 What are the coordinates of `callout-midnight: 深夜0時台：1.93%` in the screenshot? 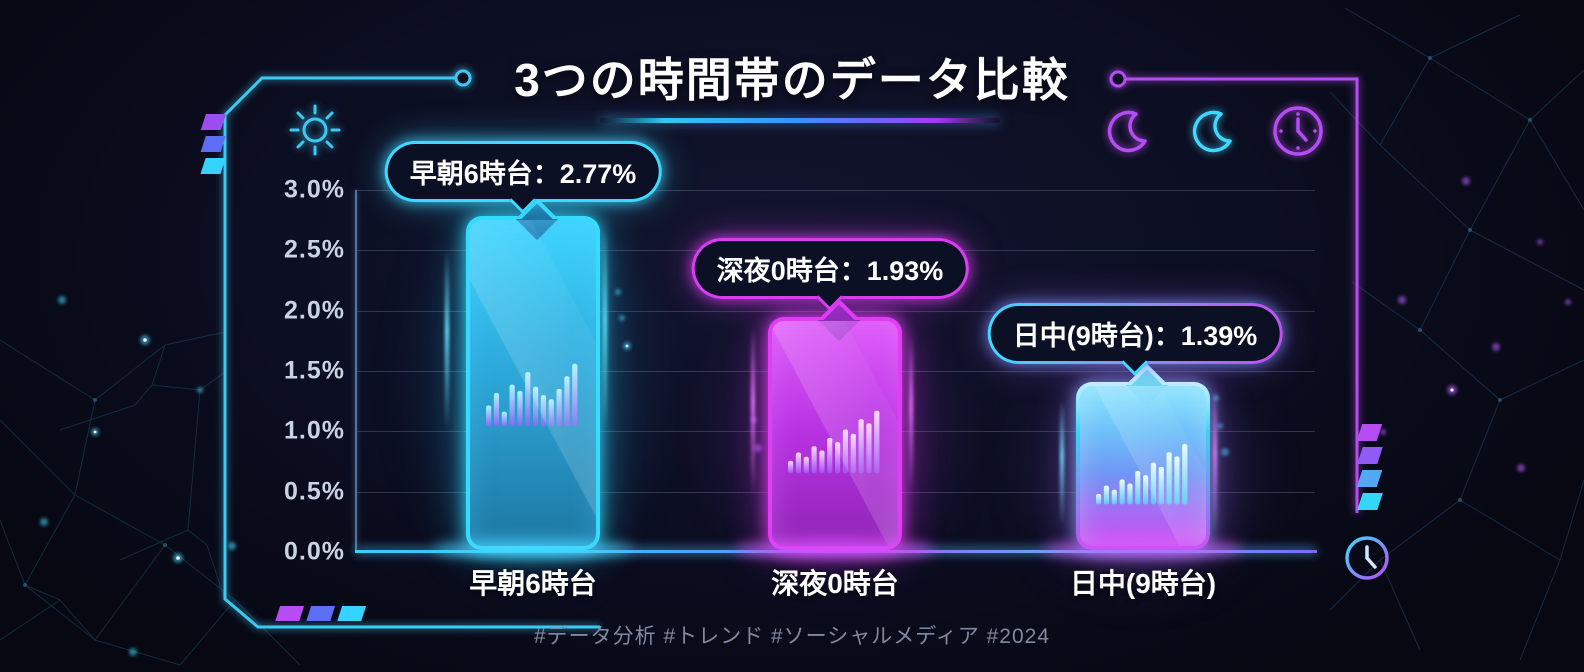 It's located at (830, 274).